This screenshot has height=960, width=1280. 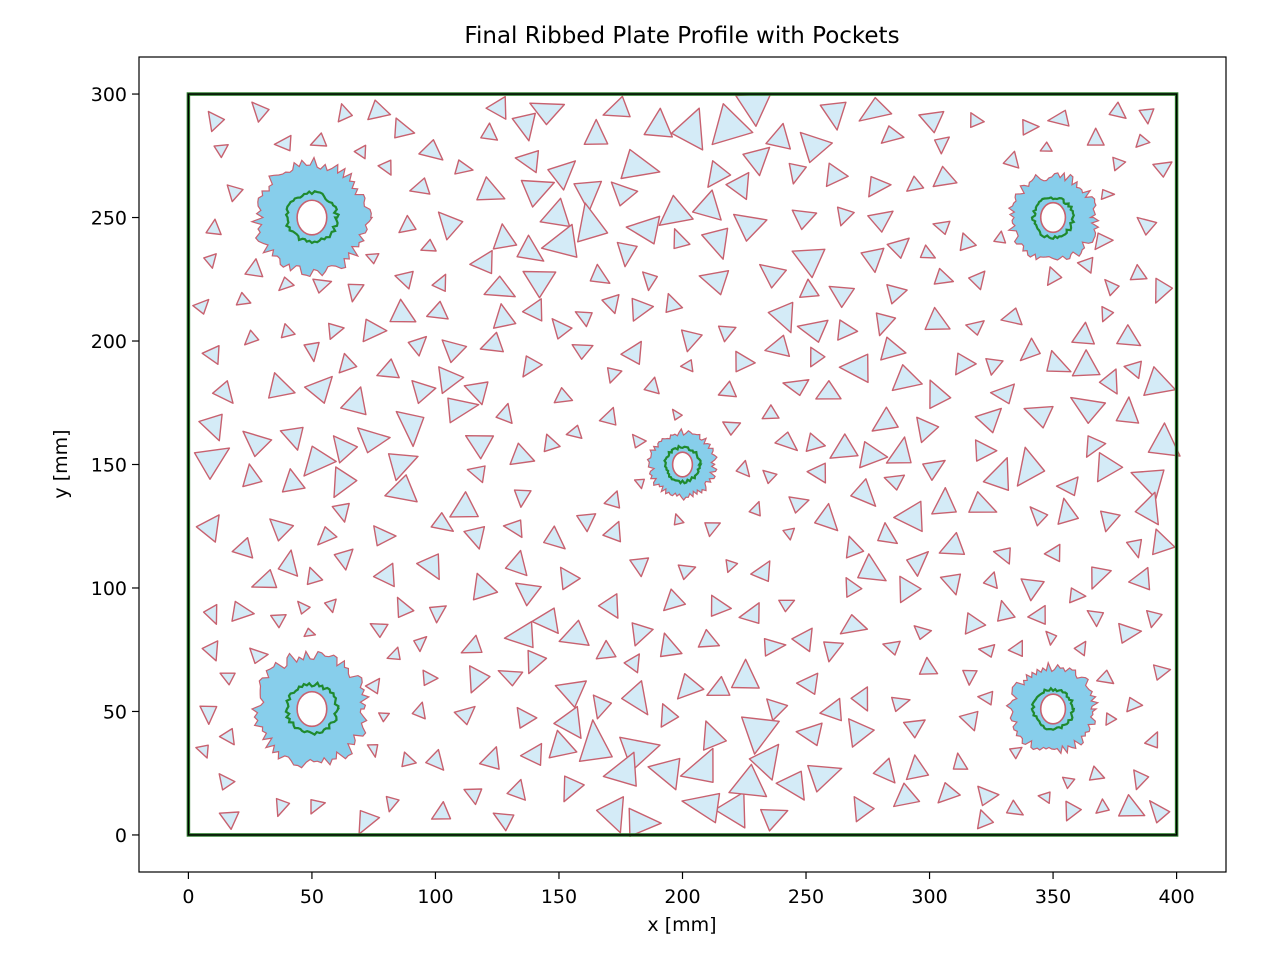 I want to click on boss-ring, so click(x=1053, y=218).